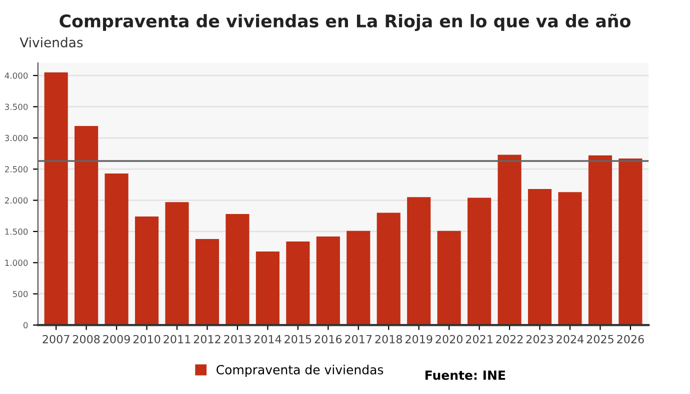  What do you see at coordinates (300, 370) in the screenshot?
I see `legend-label: Compraventa de viviendas` at bounding box center [300, 370].